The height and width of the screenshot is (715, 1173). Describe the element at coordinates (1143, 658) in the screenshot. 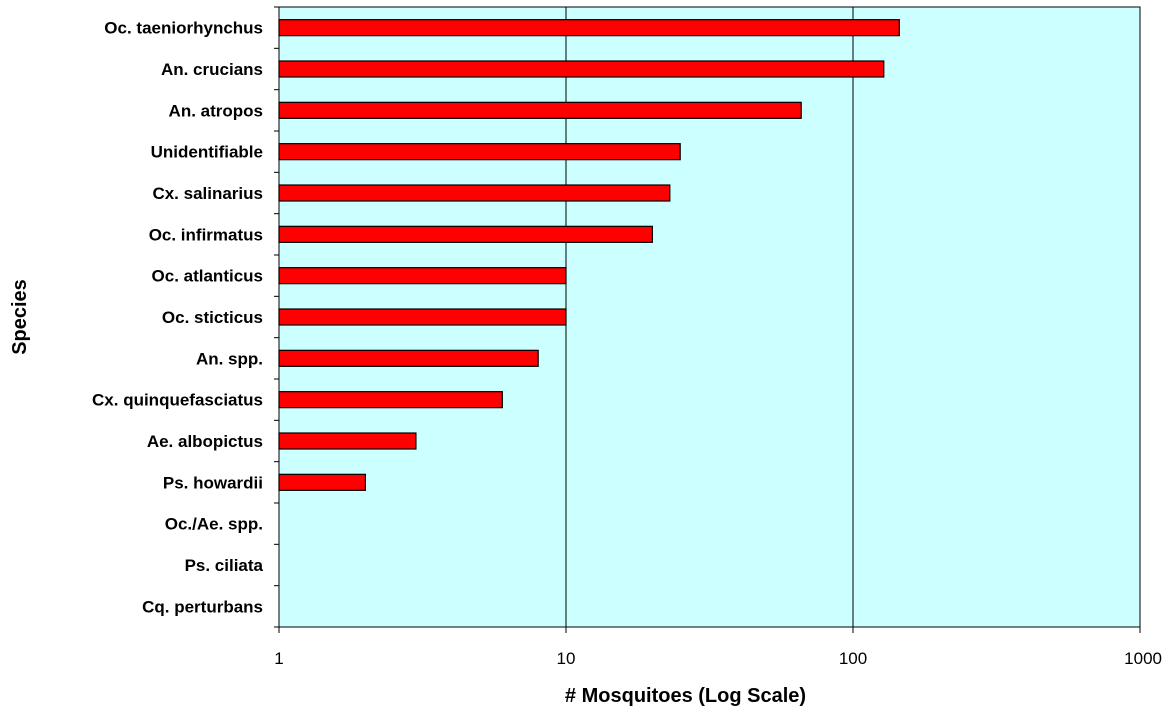

I see `x-tick-label: 1000` at that location.